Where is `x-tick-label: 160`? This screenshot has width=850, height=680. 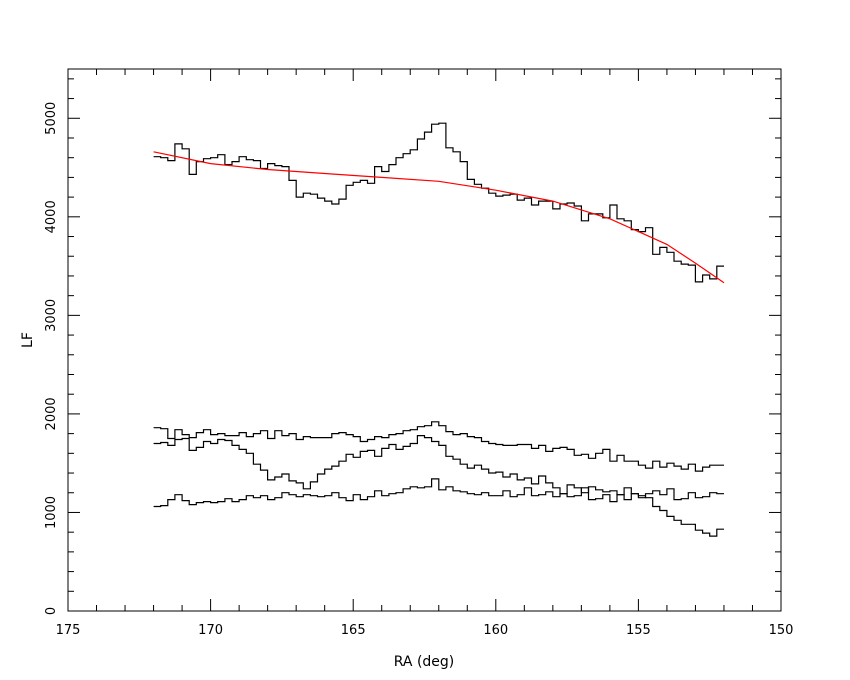 x-tick-label: 160 is located at coordinates (495, 630).